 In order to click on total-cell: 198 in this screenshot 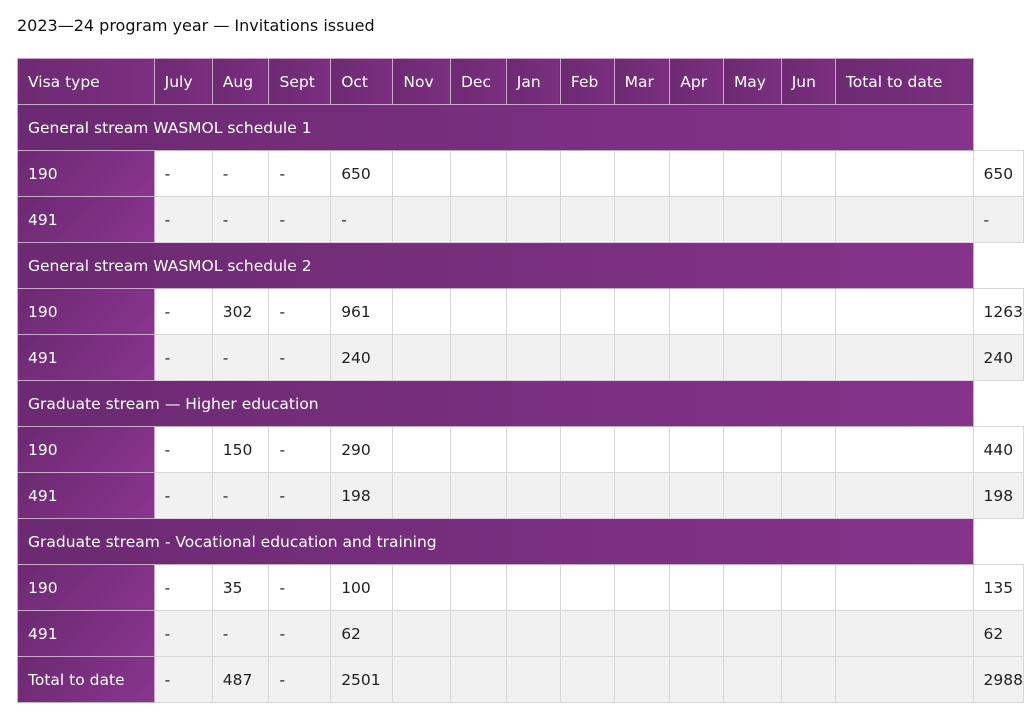, I will do `click(998, 495)`.